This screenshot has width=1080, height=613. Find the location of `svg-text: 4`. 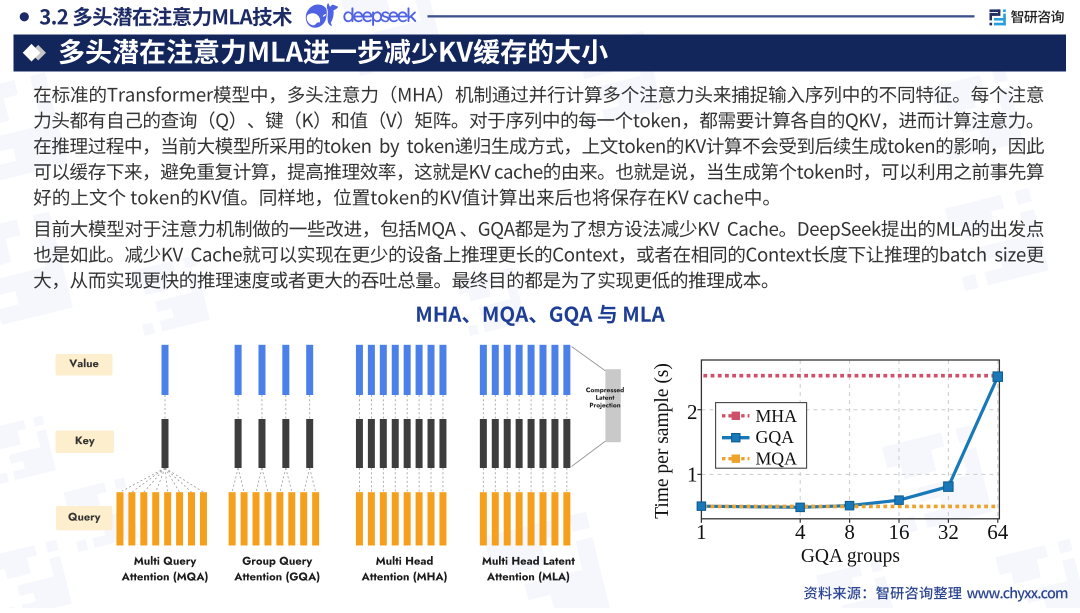

svg-text: 4 is located at coordinates (800, 532).